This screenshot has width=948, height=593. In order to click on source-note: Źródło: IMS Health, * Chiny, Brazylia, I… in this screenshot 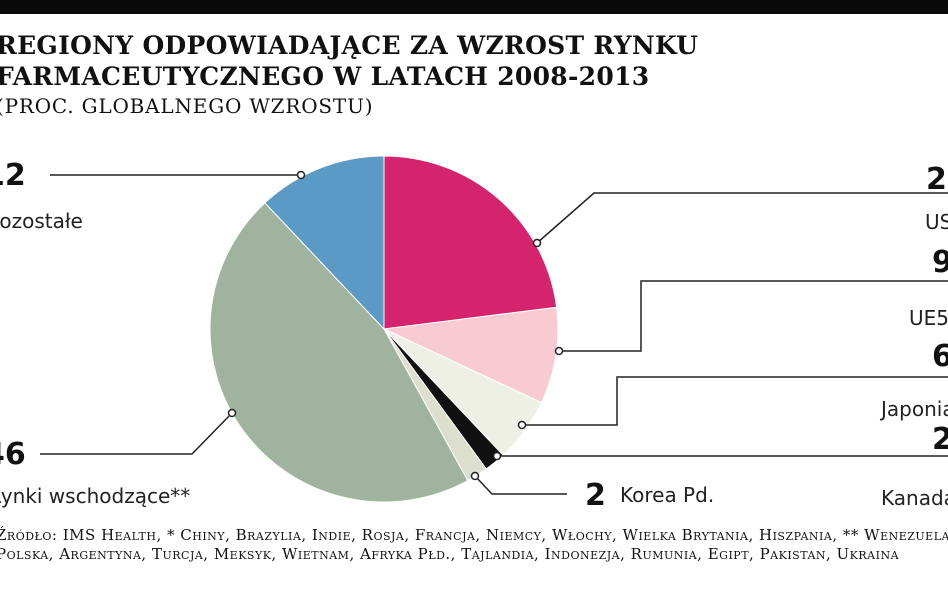, I will do `click(474, 544)`.